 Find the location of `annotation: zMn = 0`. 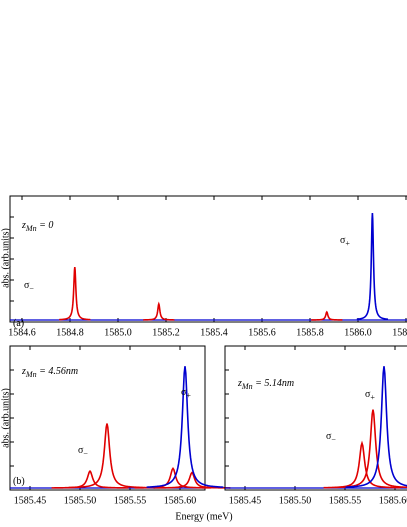

annotation: zMn = 0 is located at coordinates (37, 226).